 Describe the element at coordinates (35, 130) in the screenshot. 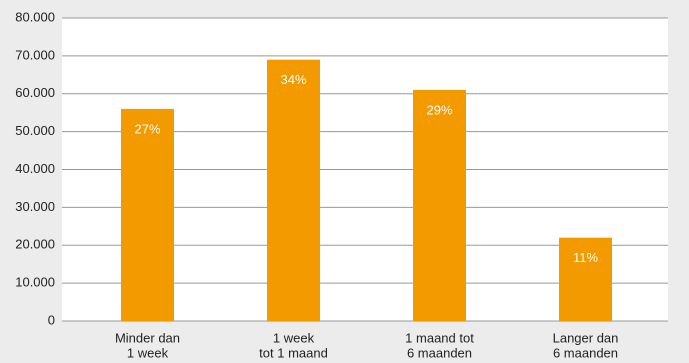

I see `y-tick-label: 50.000` at that location.